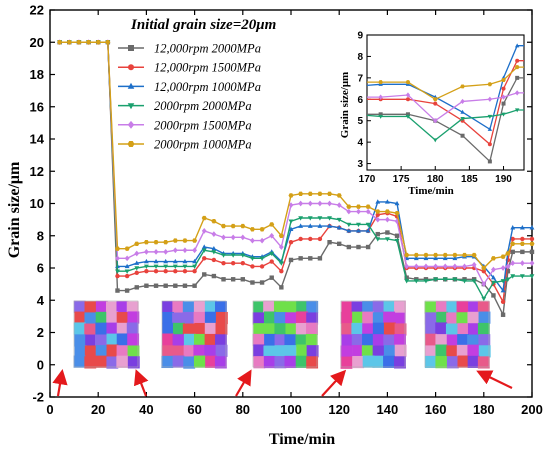  What do you see at coordinates (445, 125) in the screenshot?
I see `inset-series-line` at bounding box center [445, 125].